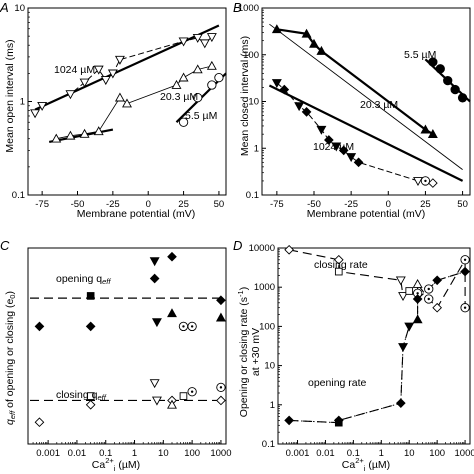 Image resolution: width=474 pixels, height=474 pixels. What do you see at coordinates (269, 366) in the screenshot?
I see `panel-d-y-tick-label: 10` at bounding box center [269, 366].